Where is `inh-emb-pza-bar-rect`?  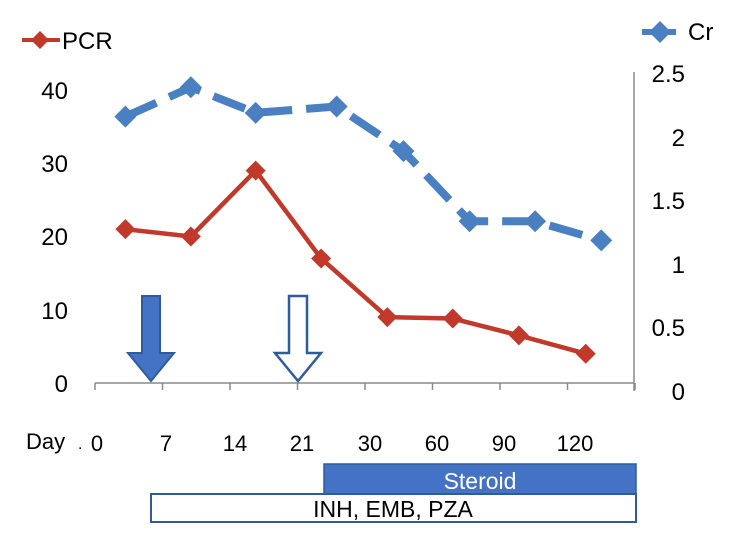
inh-emb-pza-bar-rect is located at coordinates (393, 508).